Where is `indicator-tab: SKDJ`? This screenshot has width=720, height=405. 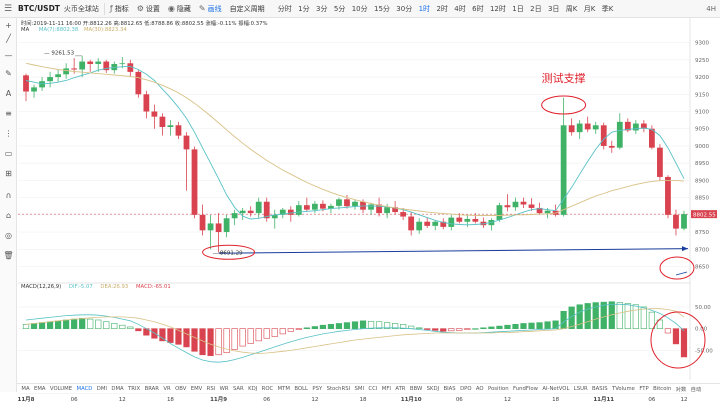 indicator-tab: SKDJ is located at coordinates (433, 388).